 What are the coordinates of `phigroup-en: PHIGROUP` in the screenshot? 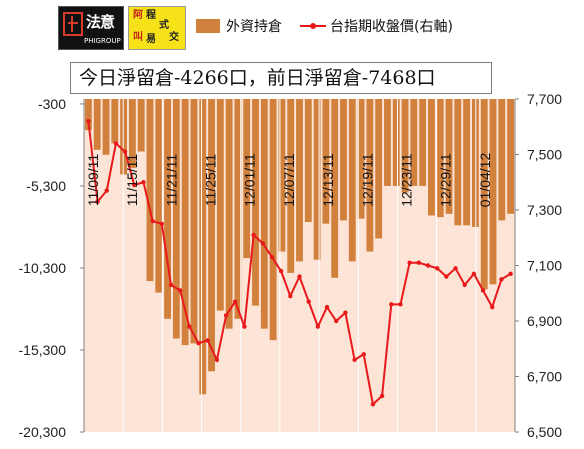 It's located at (102, 41).